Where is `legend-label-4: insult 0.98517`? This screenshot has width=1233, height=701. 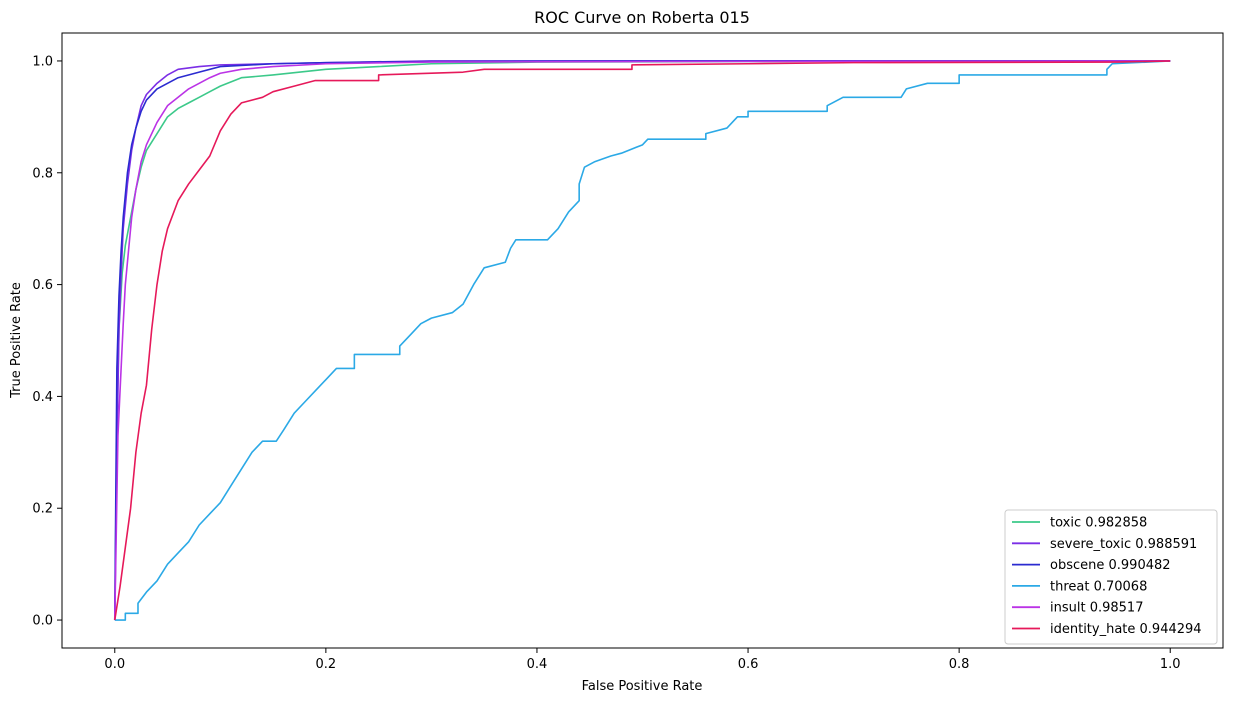 legend-label-4: insult 0.98517 is located at coordinates (1096, 608).